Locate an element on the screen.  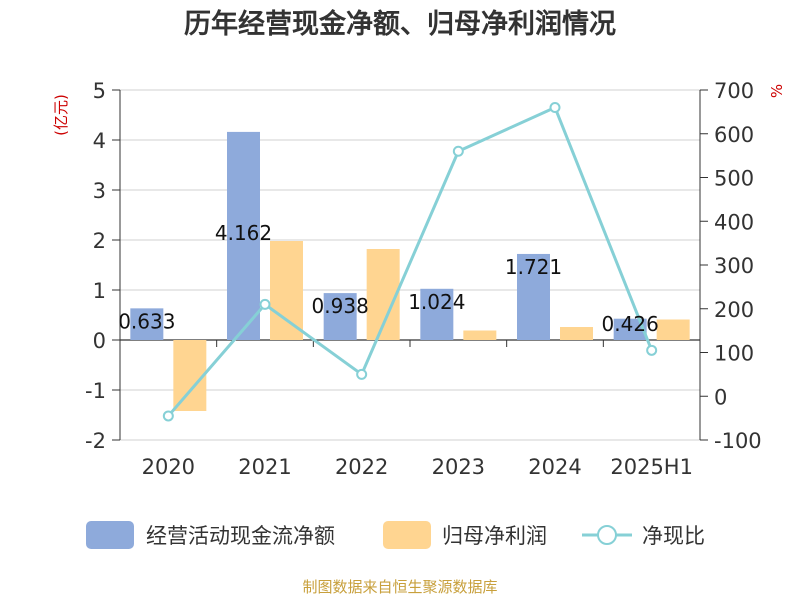
left-axis-tick-label: -2 is located at coordinates (95, 441).